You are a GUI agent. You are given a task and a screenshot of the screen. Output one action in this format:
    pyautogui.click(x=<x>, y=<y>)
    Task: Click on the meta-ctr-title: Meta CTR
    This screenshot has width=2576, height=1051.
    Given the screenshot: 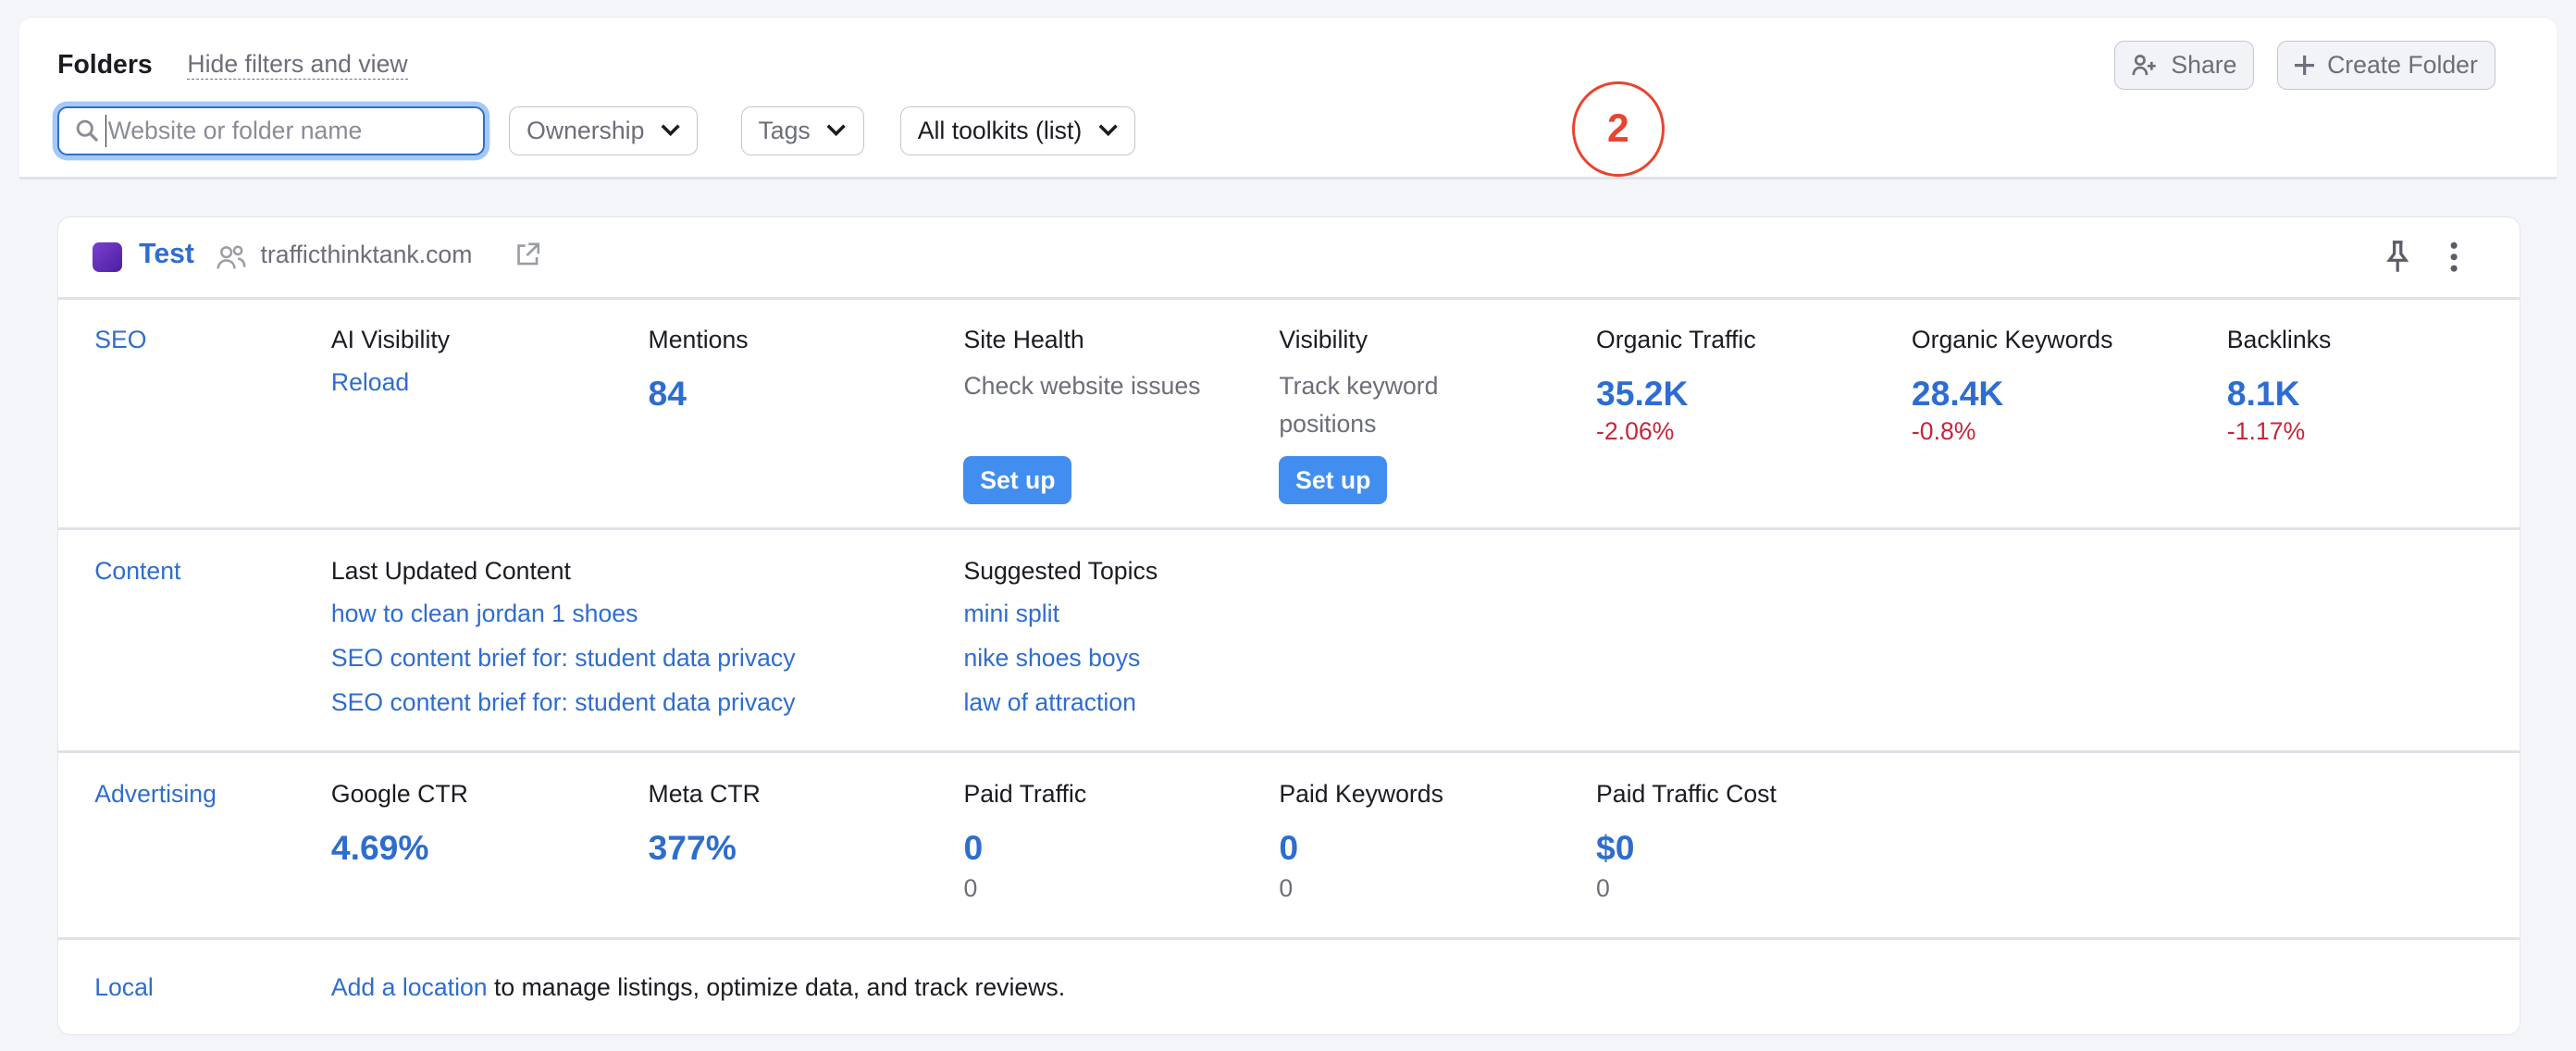 What is the action you would take?
    pyautogui.click(x=705, y=793)
    